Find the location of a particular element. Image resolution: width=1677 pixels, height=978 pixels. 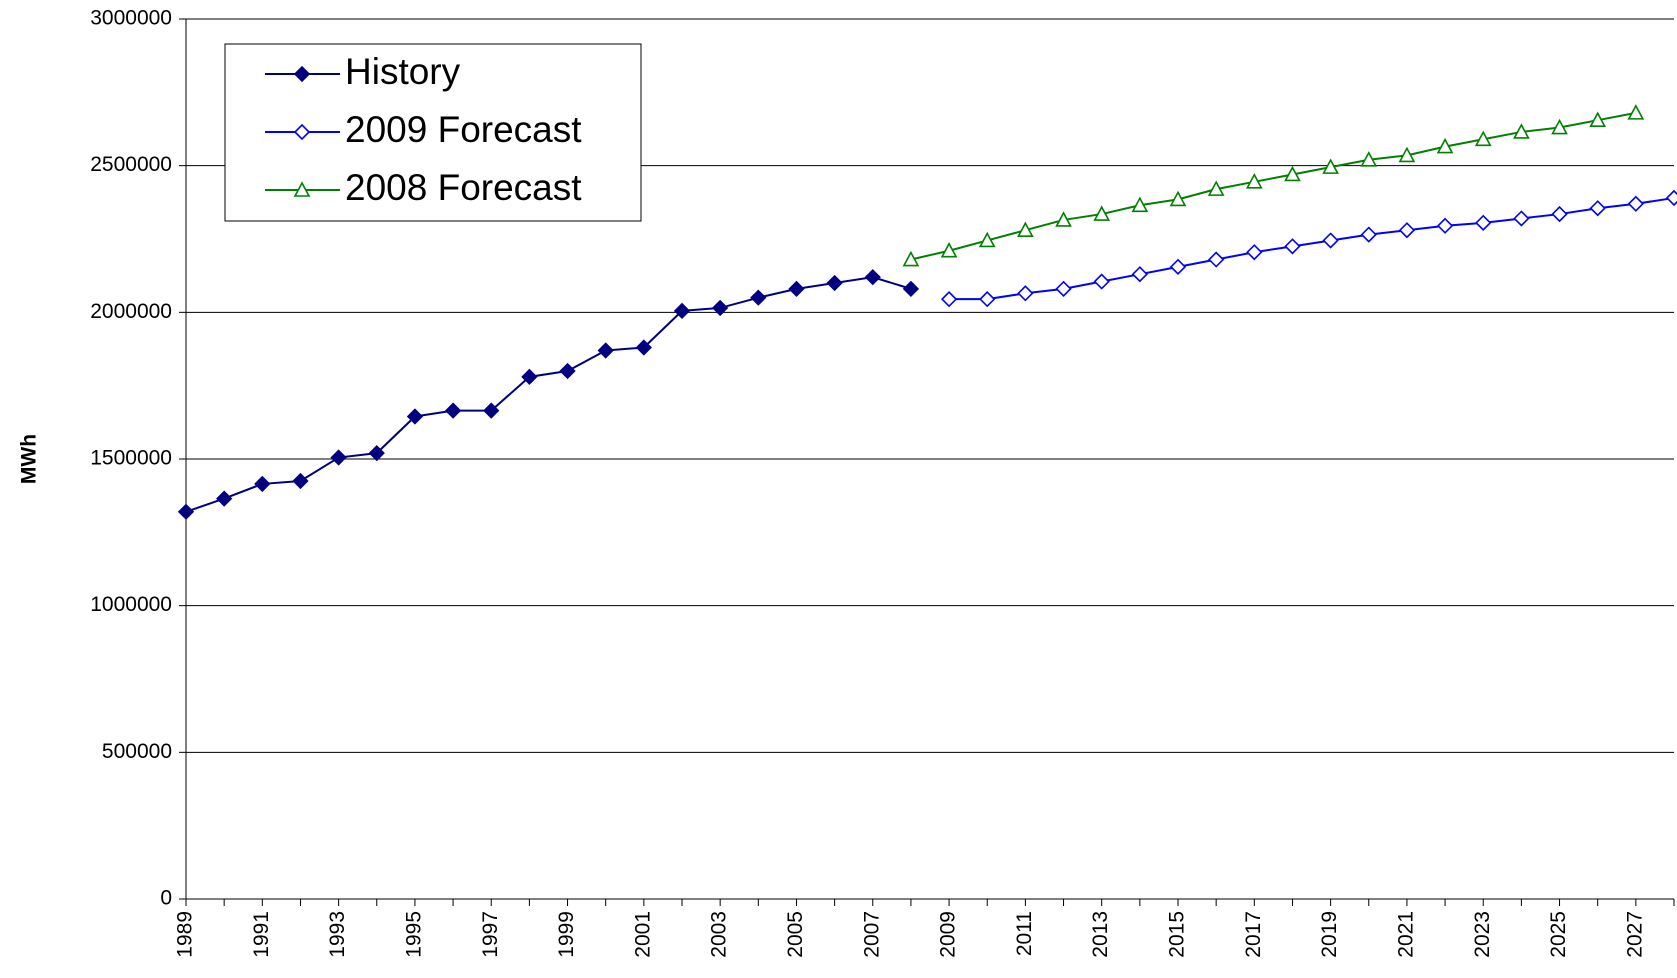

x-tick-label: 1999 is located at coordinates (566, 934).